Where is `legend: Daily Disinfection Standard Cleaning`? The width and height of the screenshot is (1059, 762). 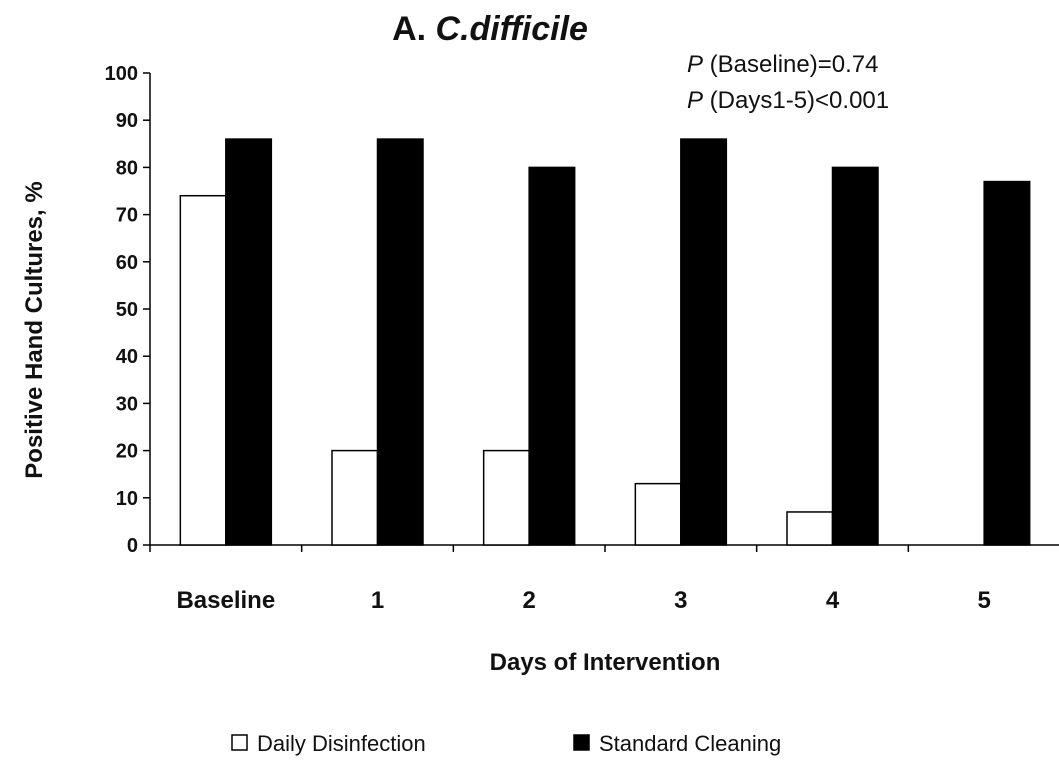 legend: Daily Disinfection Standard Cleaning is located at coordinates (506, 743).